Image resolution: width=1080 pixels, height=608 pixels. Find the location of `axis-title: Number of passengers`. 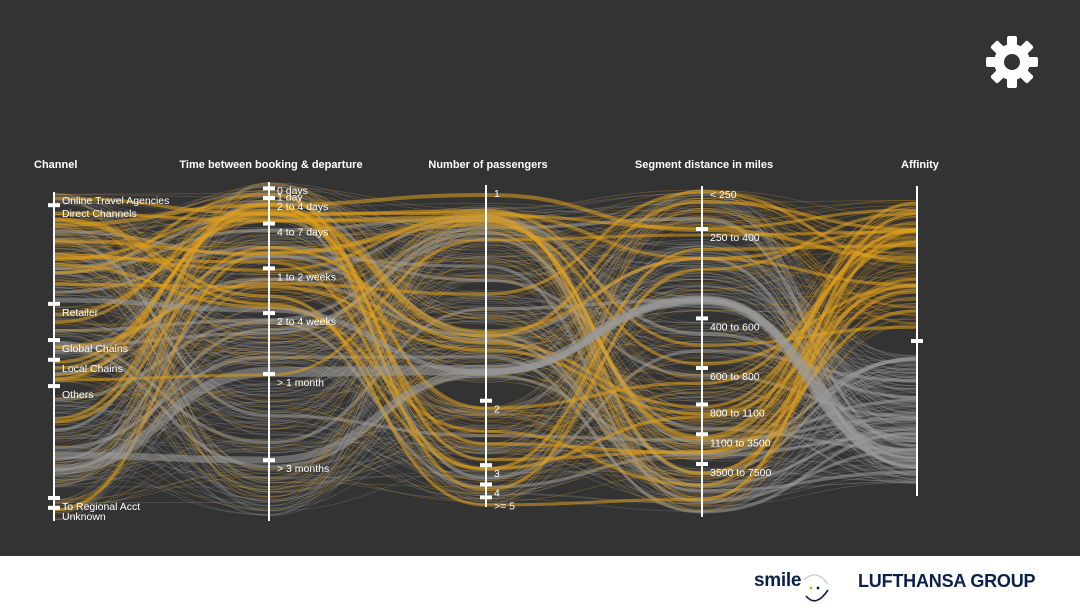

axis-title: Number of passengers is located at coordinates (487, 165).